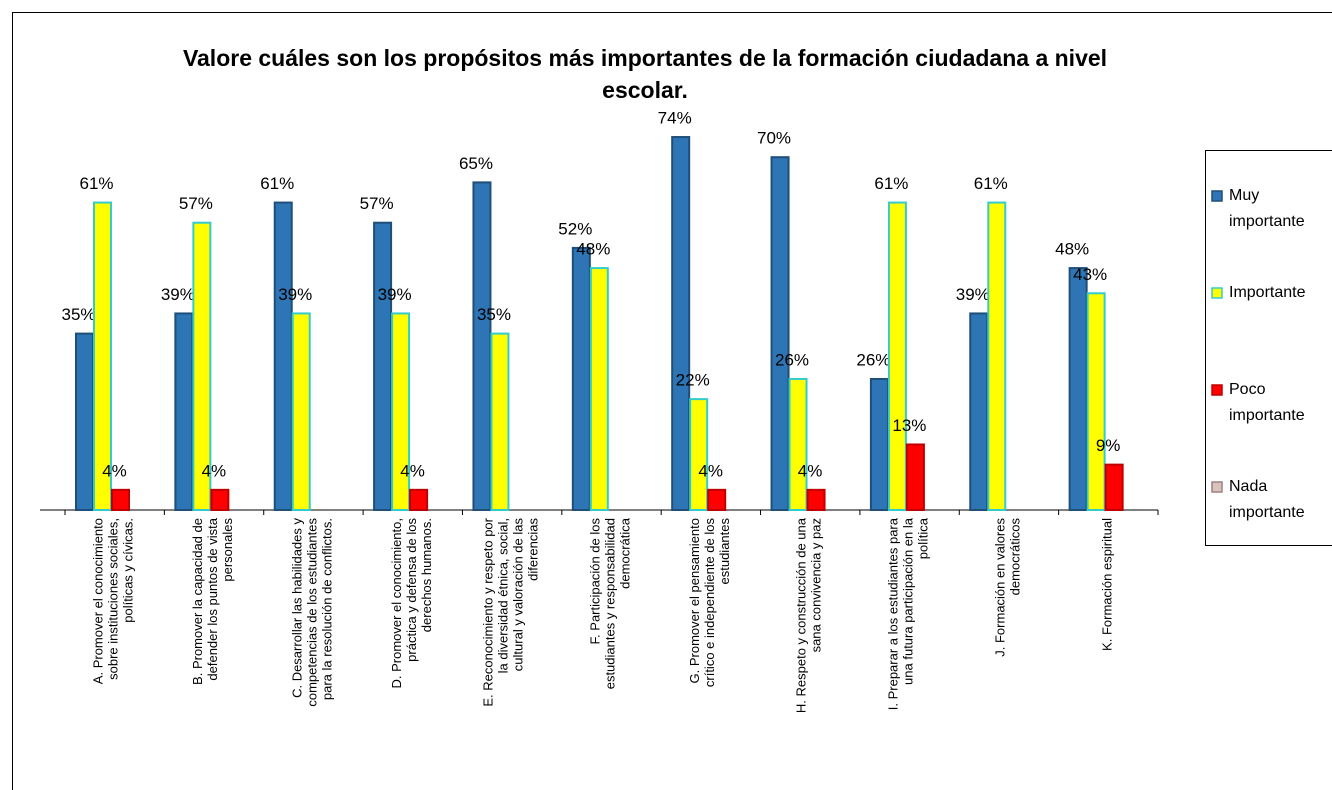 This screenshot has width=1332, height=790. What do you see at coordinates (909, 425) in the screenshot?
I see `data-label: 13%` at bounding box center [909, 425].